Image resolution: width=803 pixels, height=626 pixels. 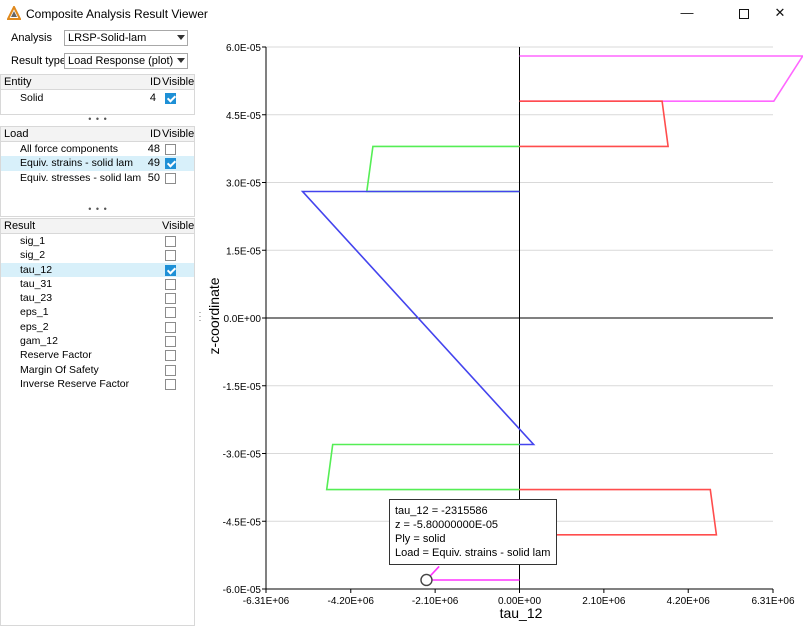 What do you see at coordinates (266, 601) in the screenshot?
I see `x-tick-label: -6.31E+06` at bounding box center [266, 601].